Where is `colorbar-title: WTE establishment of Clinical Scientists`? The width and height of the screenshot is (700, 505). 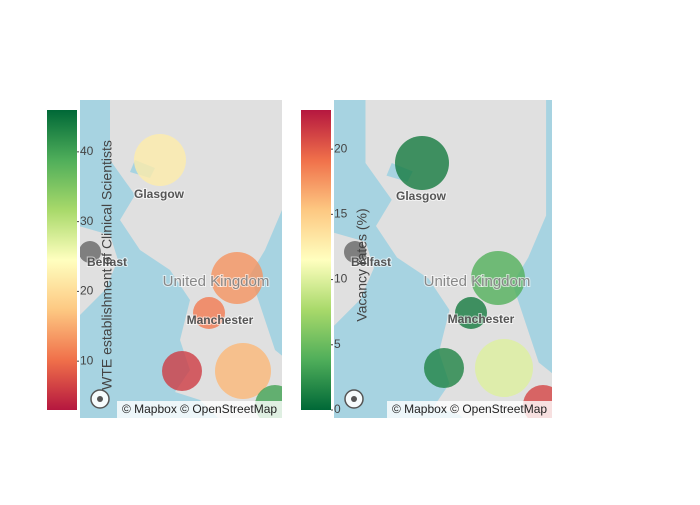
colorbar-title: WTE establishment of Clinical Scientists is located at coordinates (107, 265).